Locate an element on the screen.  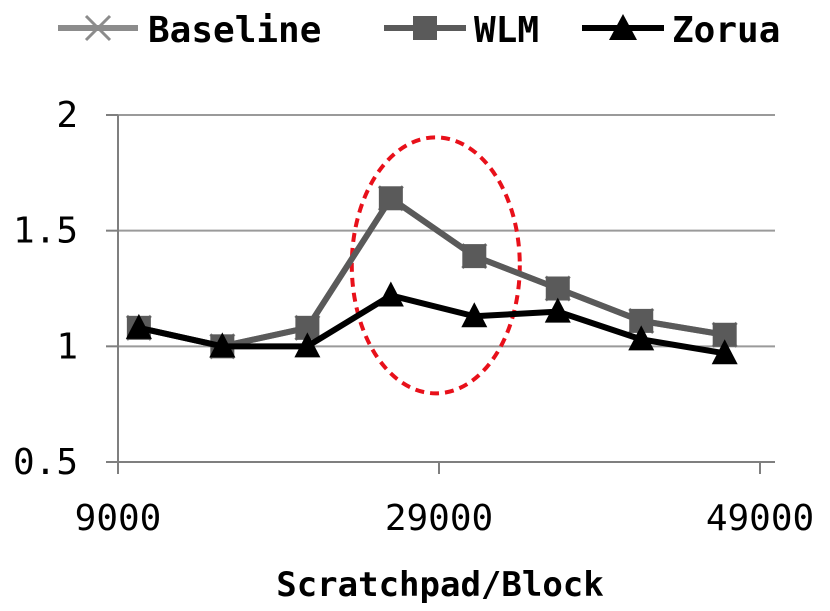
y-tick-label: 0.5 is located at coordinates (45, 462).